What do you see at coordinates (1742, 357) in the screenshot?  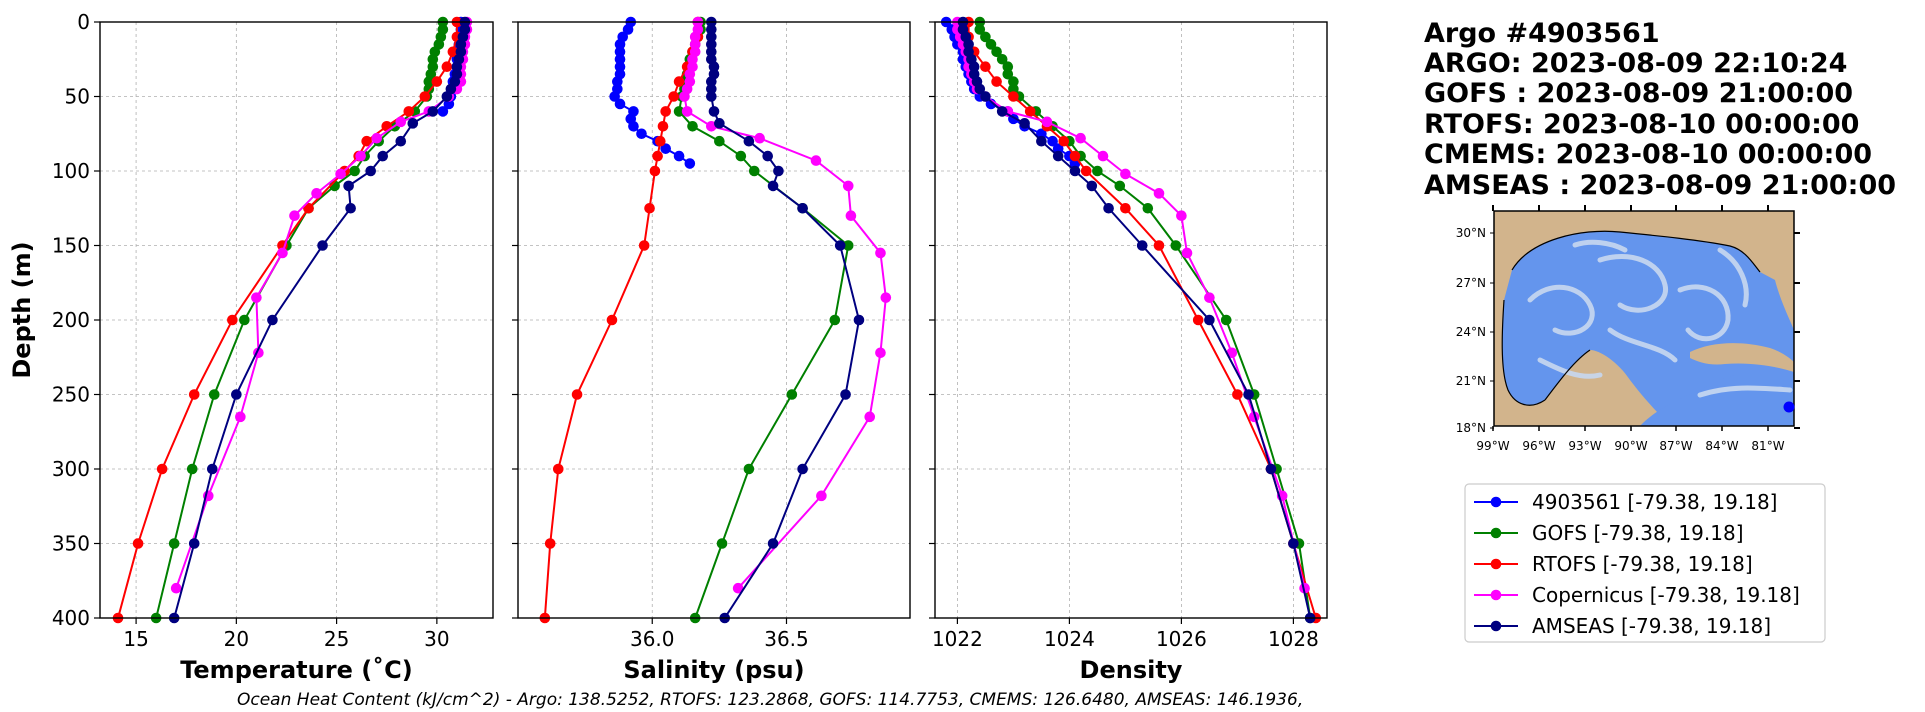 I see `map-cuba` at bounding box center [1742, 357].